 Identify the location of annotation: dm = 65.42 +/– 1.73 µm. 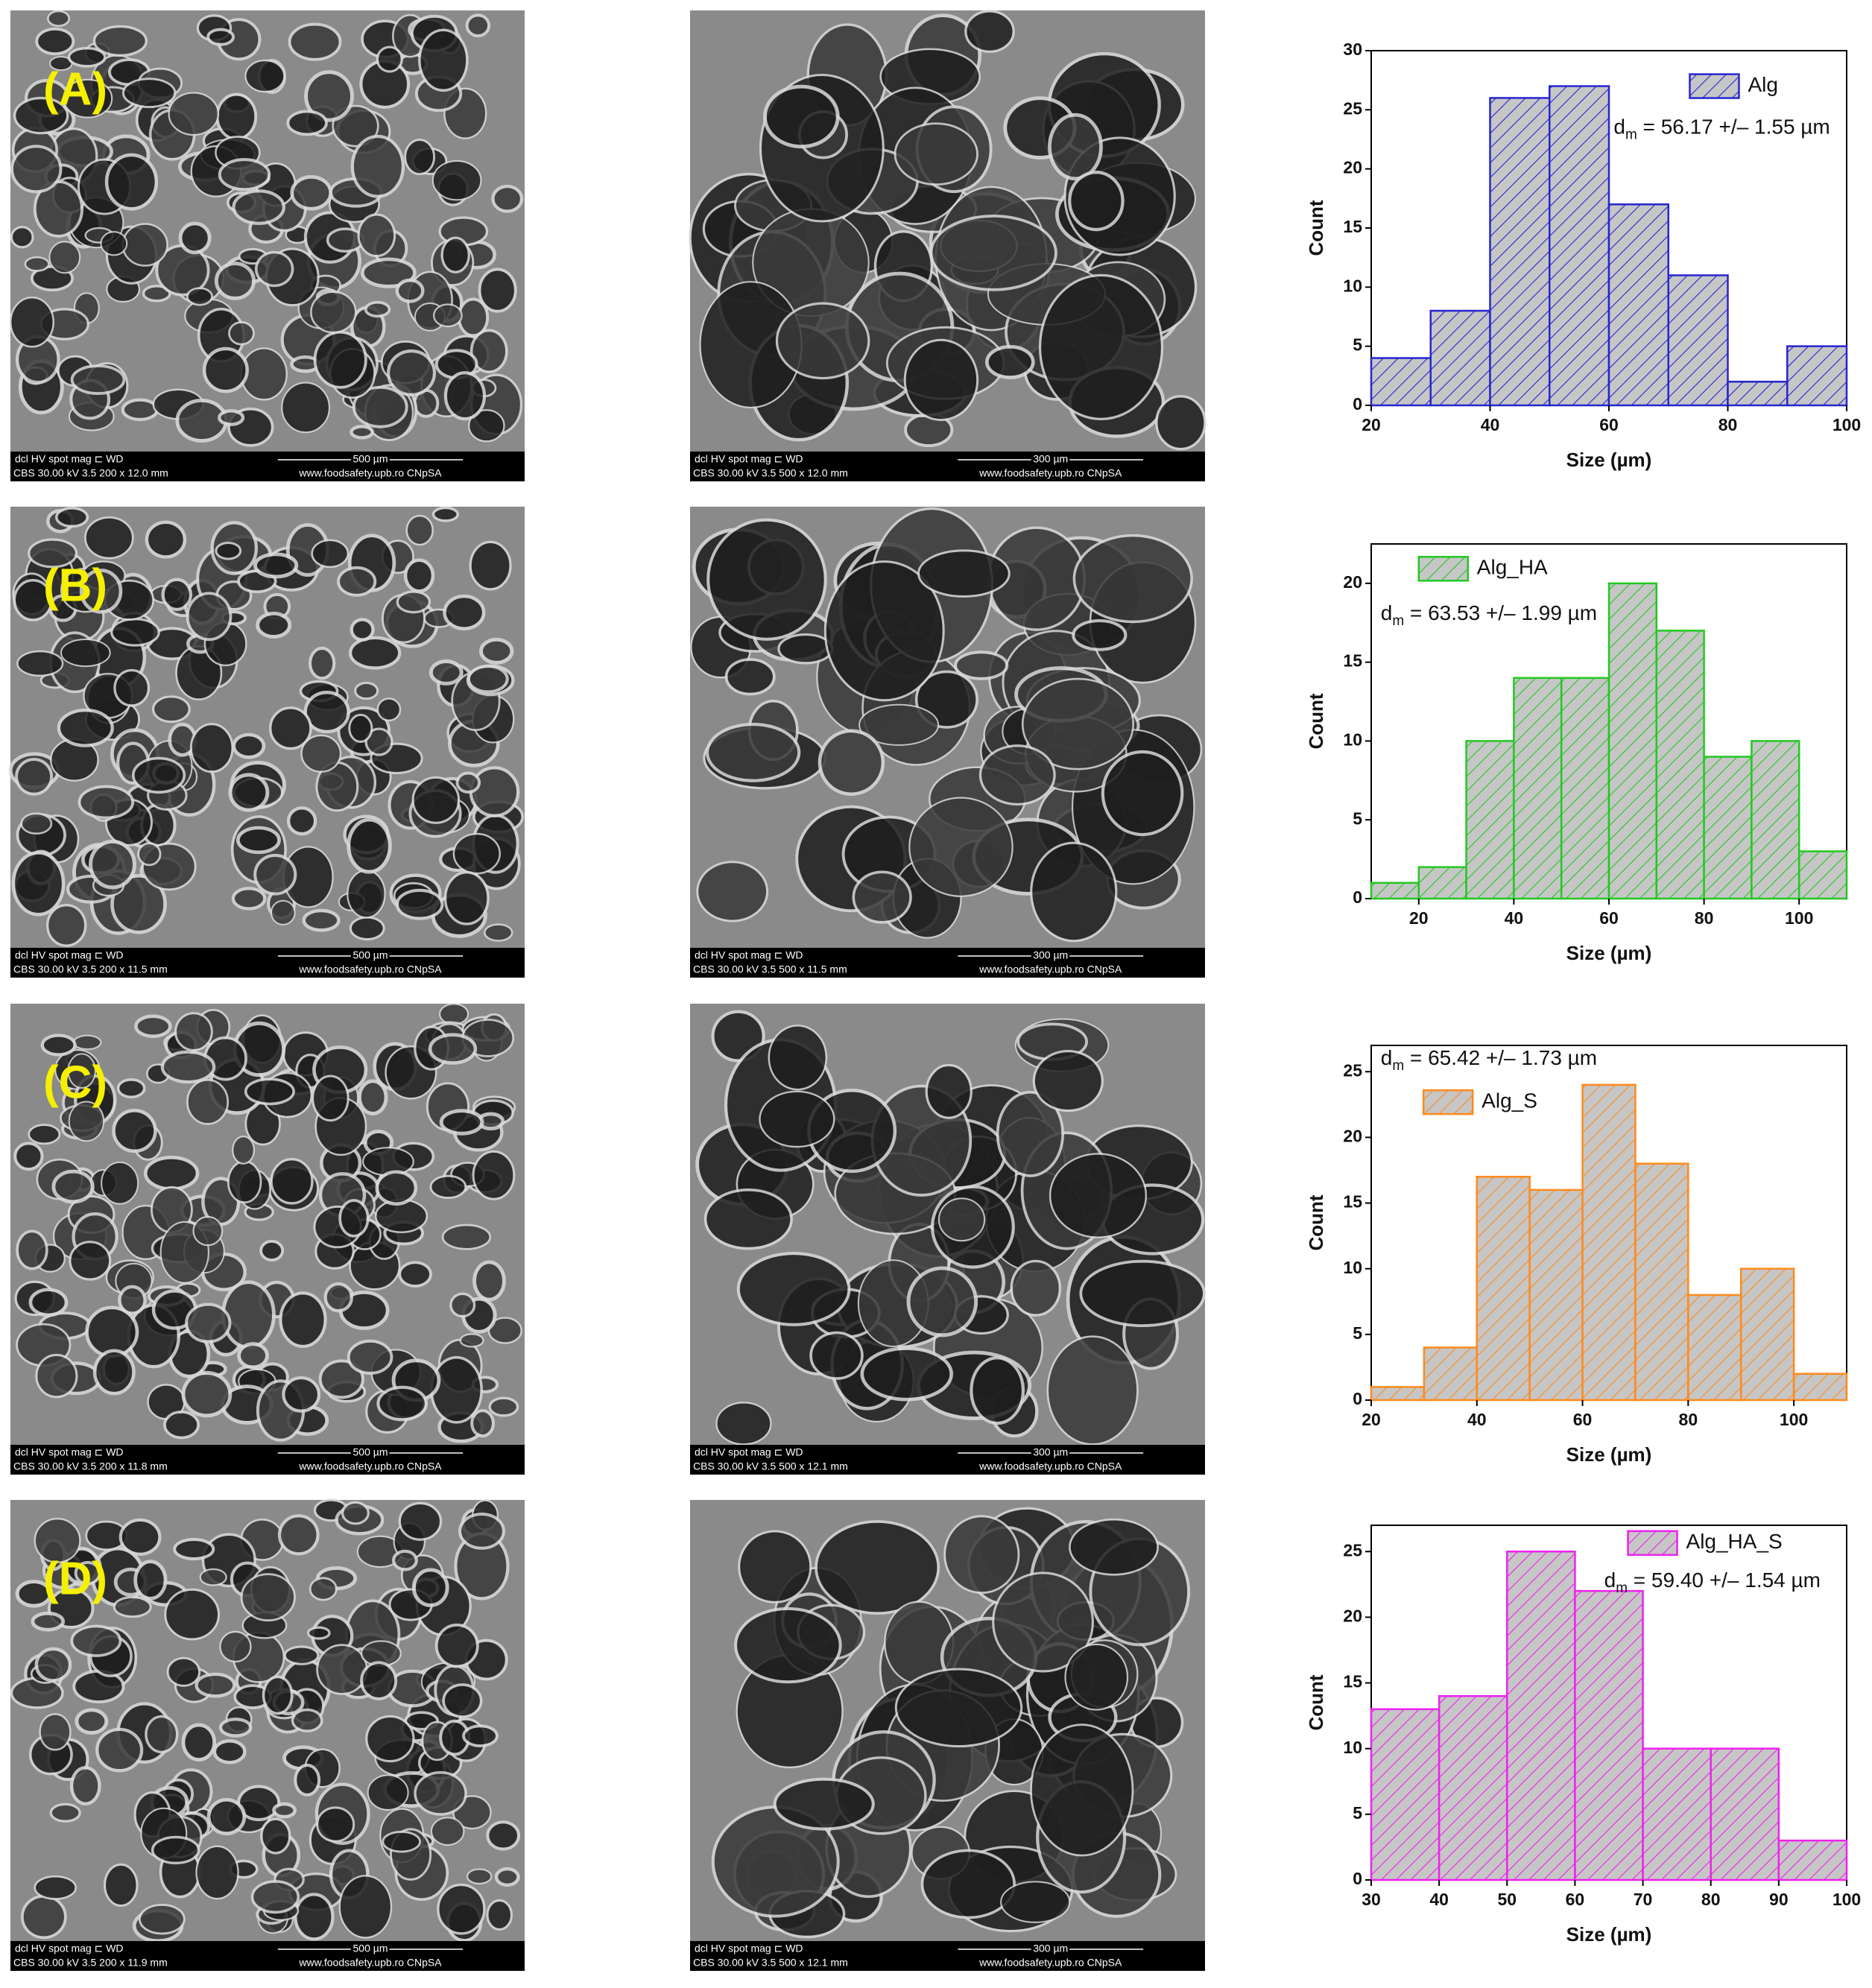
(1489, 1060).